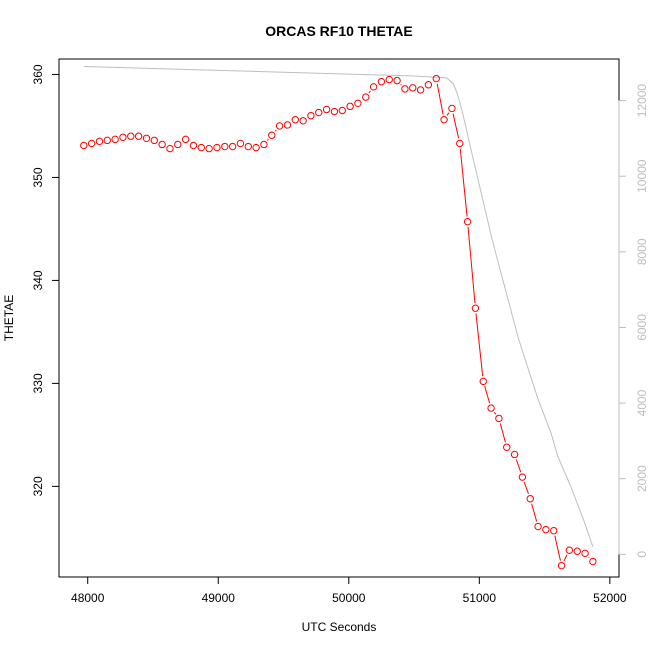  What do you see at coordinates (642, 251) in the screenshot?
I see `y2-tick-label: 8000` at bounding box center [642, 251].